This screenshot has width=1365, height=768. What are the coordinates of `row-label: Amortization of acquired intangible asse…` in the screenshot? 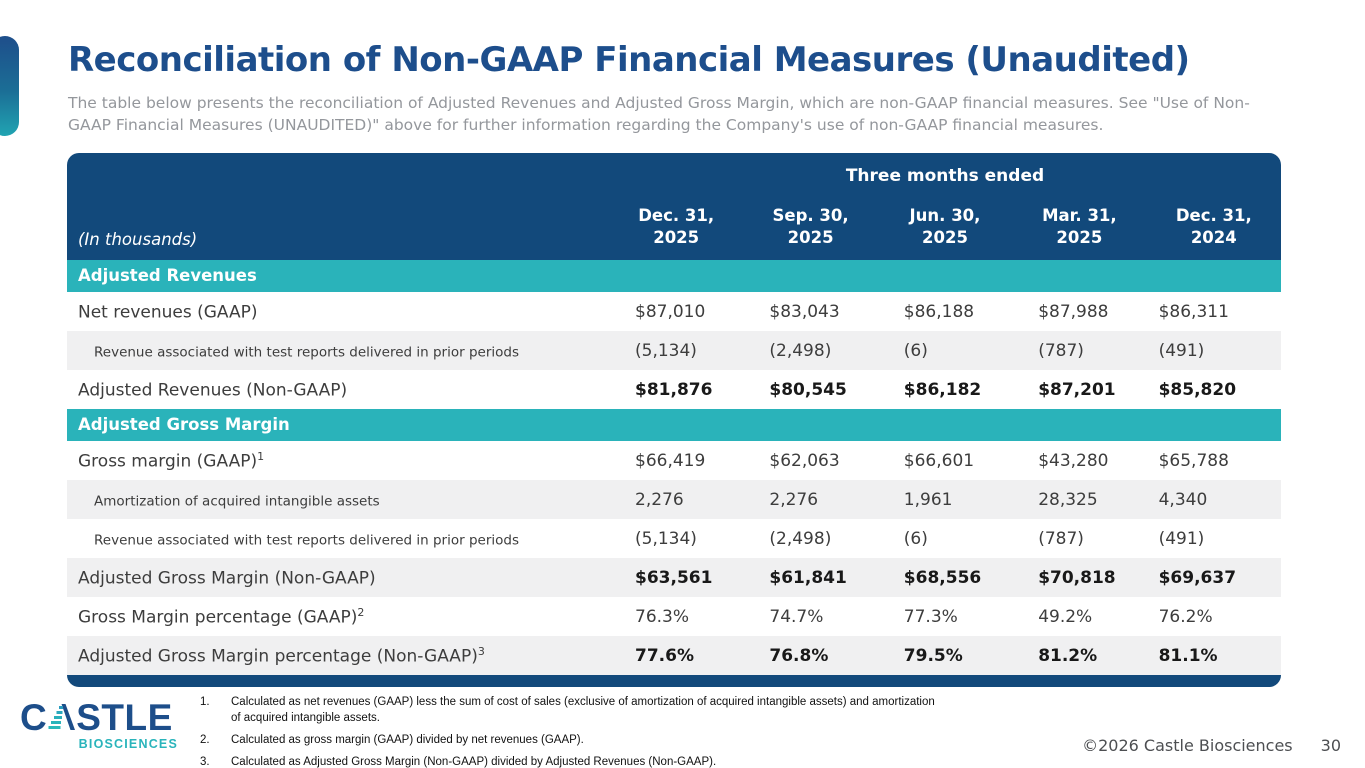 It's located at (237, 501).